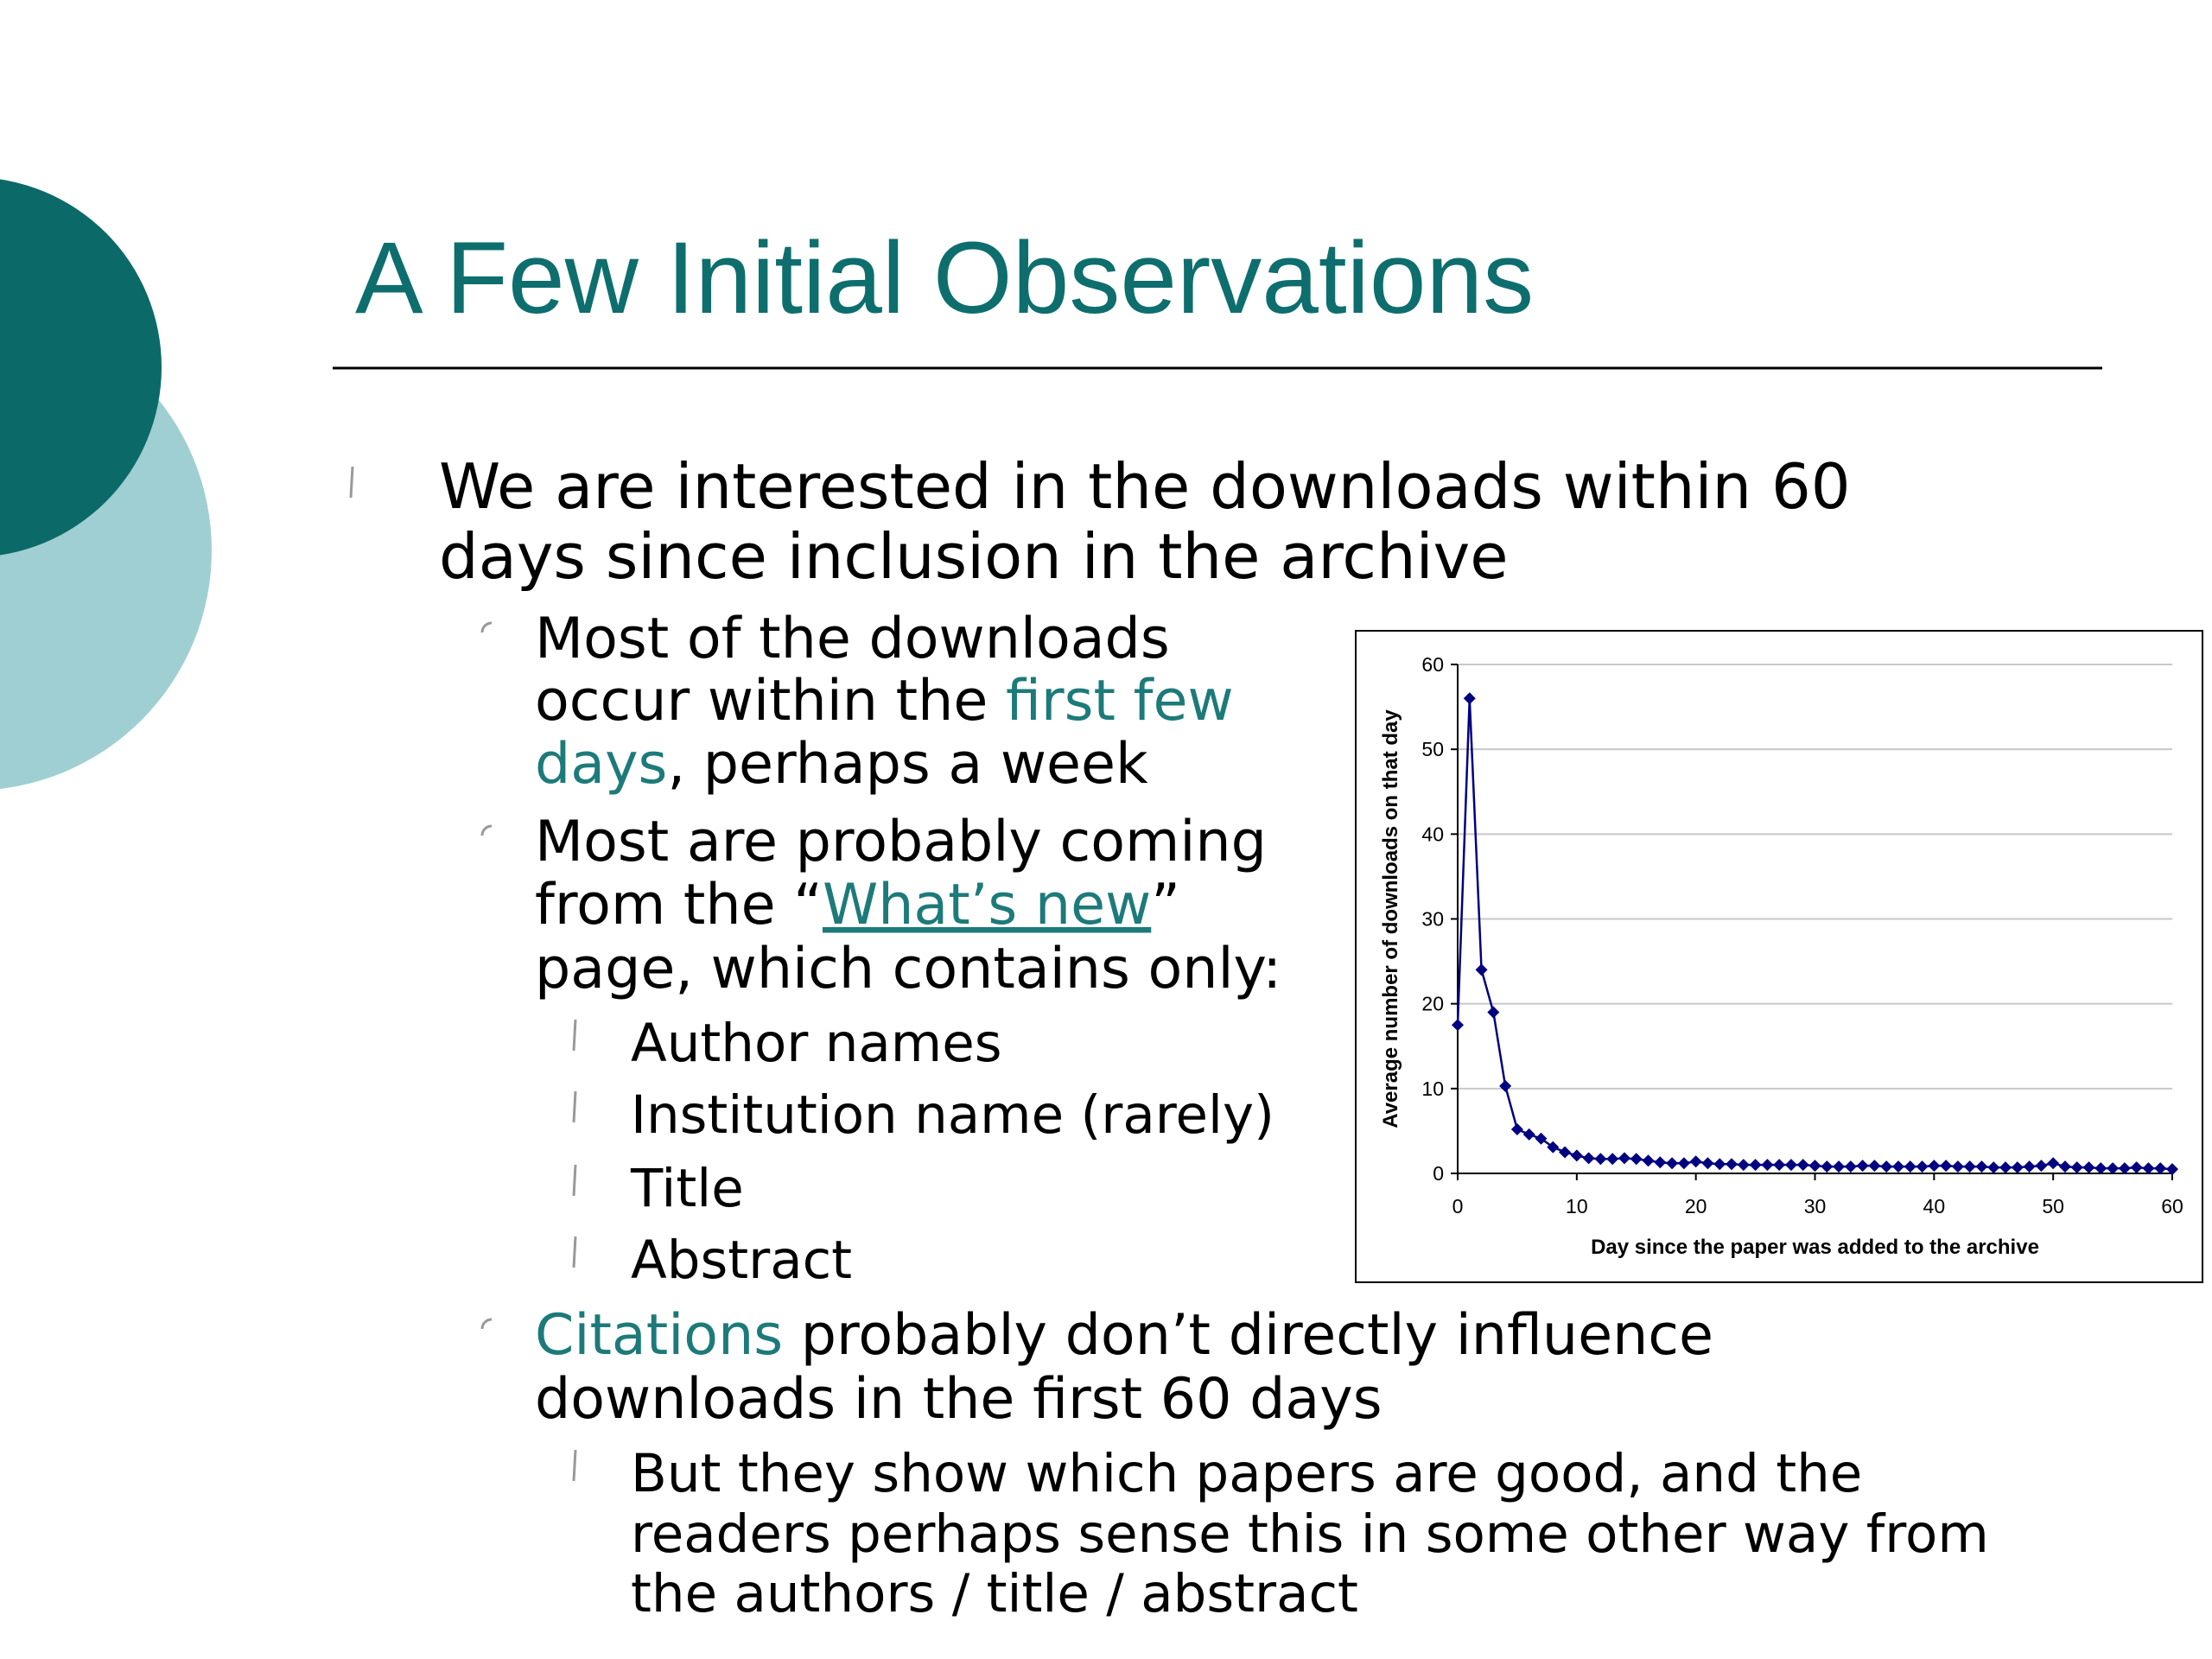 The image size is (2212, 1659). I want to click on bullet-line: downloads in the first 60 days, so click(959, 1399).